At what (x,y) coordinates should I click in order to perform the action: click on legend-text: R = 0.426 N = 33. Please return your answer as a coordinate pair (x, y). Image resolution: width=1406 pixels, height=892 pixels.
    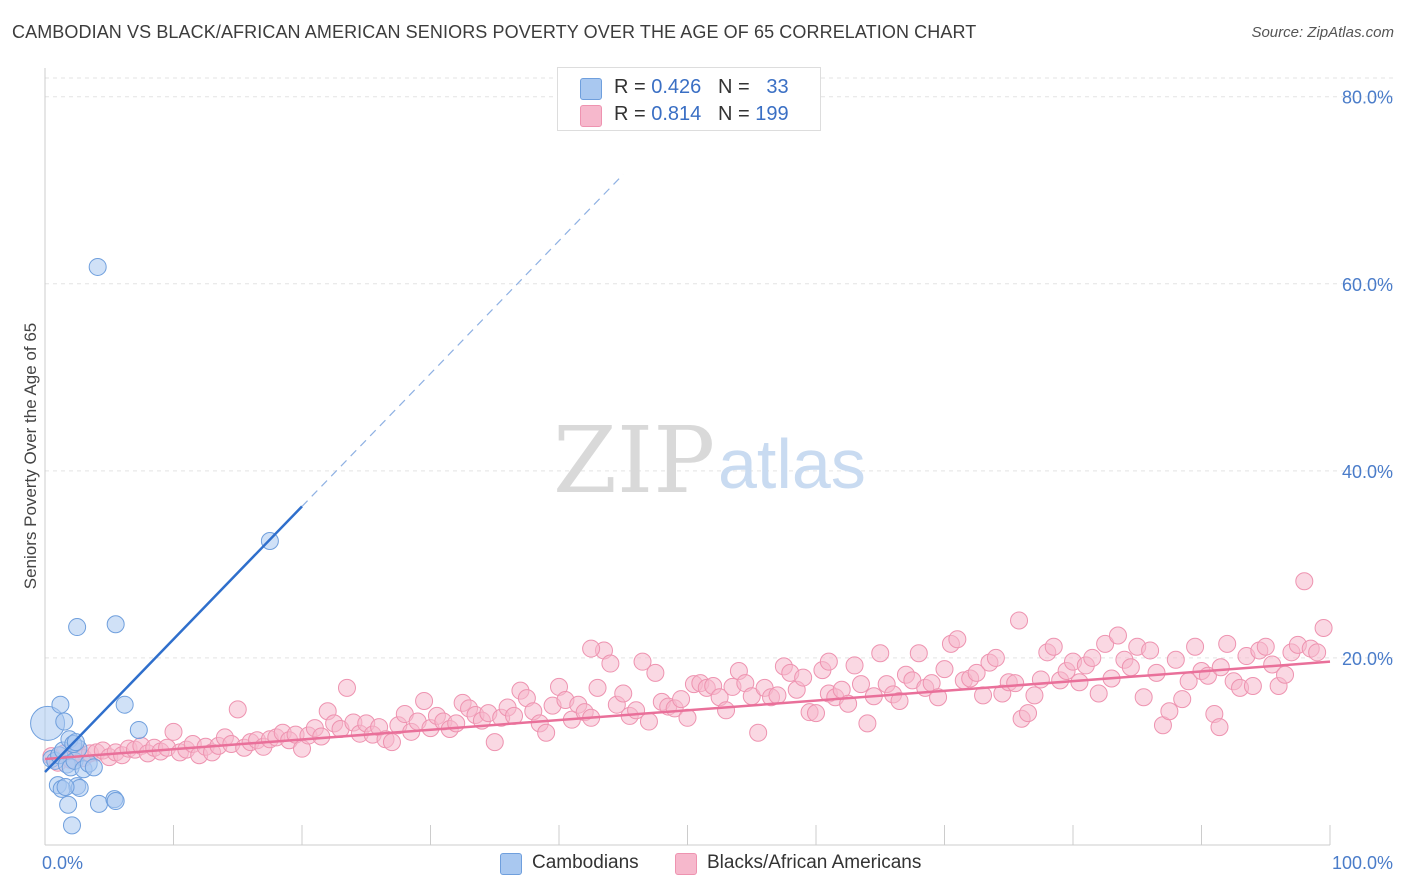
    Looking at the image, I should click on (701, 87).